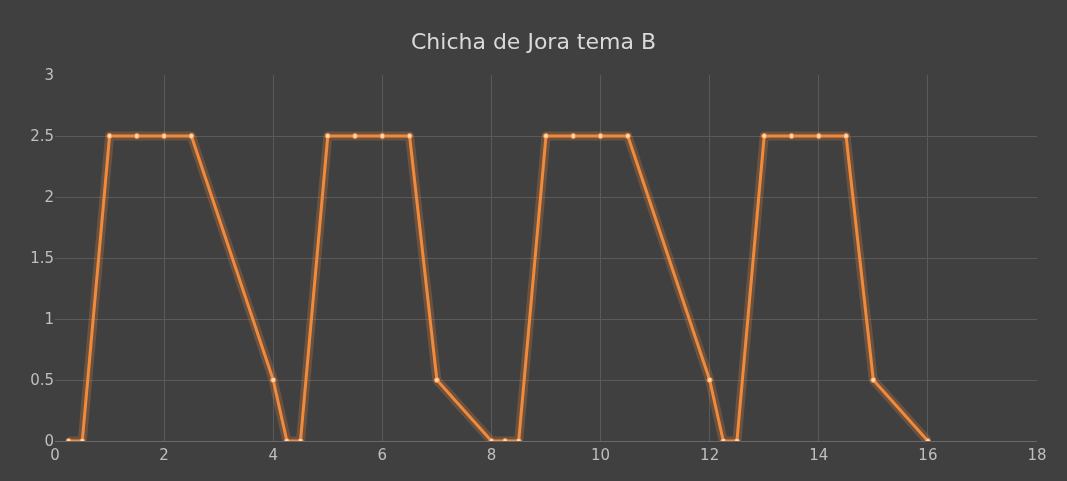 Image resolution: width=1067 pixels, height=481 pixels. What do you see at coordinates (273, 455) in the screenshot?
I see `x-tick-label: 4` at bounding box center [273, 455].